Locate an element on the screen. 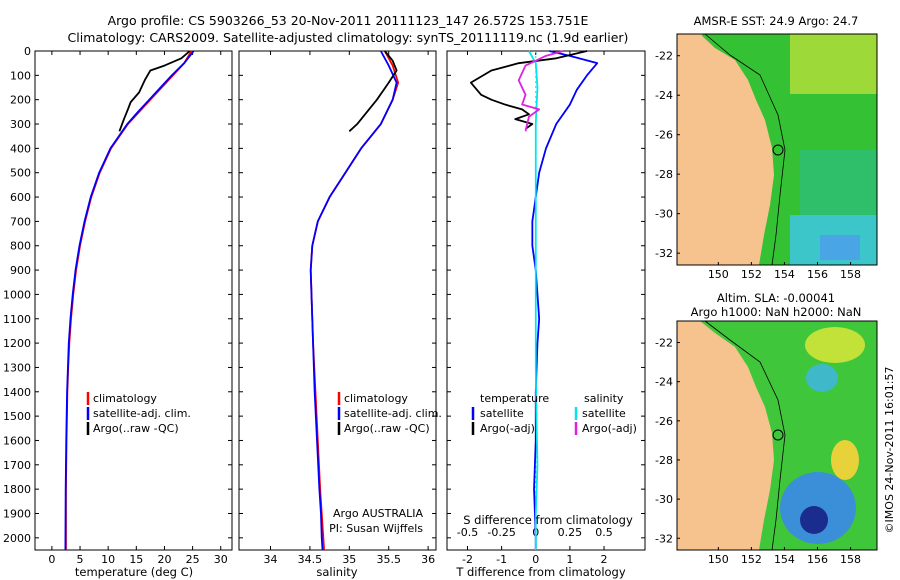 Image resolution: width=900 pixels, height=580 pixels. sla-map-title-line1: Altim. SLA: -0.00041 is located at coordinates (776, 298).